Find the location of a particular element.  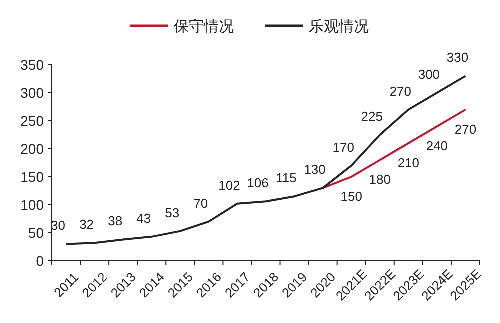

legend-label: 保守情况 is located at coordinates (204, 27).